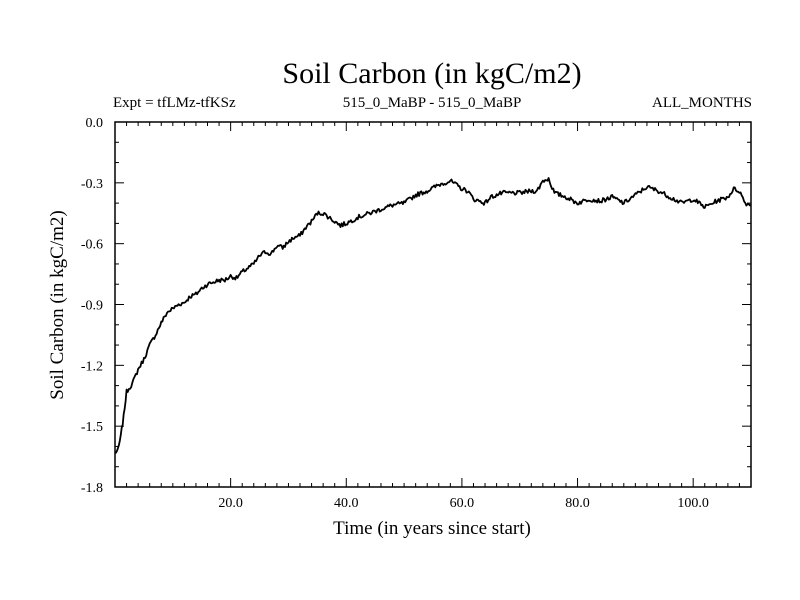  Describe the element at coordinates (432, 528) in the screenshot. I see `x-axis-label: Time (in years since start)` at that location.